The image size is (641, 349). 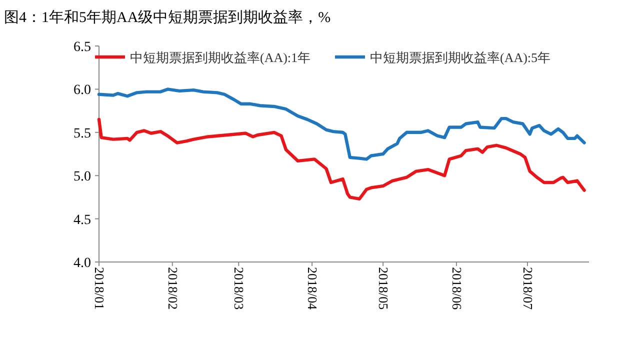 I want to click on title: 图4：1年和5年期AA级中短期票据到期收益率，%, so click(x=167, y=18).